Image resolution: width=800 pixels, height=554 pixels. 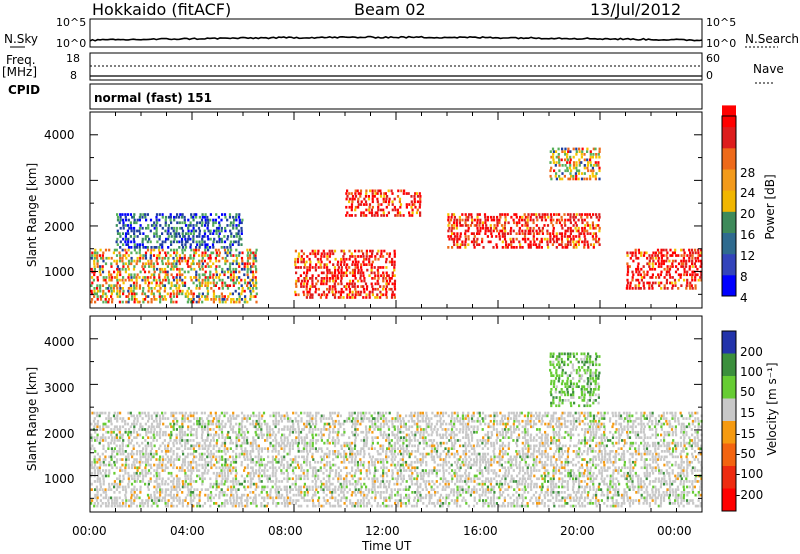 I want to click on n-left-tick-bottom: 10^0, so click(x=71, y=43).